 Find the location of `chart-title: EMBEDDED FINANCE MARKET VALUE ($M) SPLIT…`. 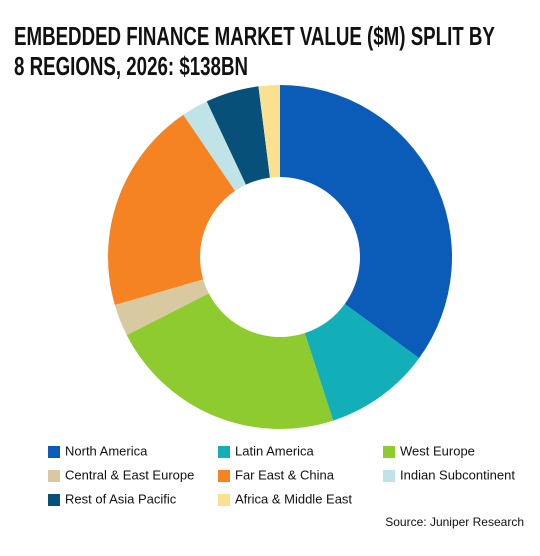

chart-title: EMBEDDED FINANCE MARKET VALUE ($M) SPLIT… is located at coordinates (254, 51).